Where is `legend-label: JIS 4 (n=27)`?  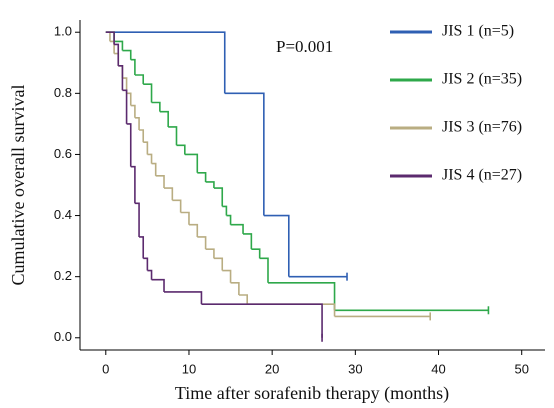 legend-label: JIS 4 (n=27) is located at coordinates (482, 175).